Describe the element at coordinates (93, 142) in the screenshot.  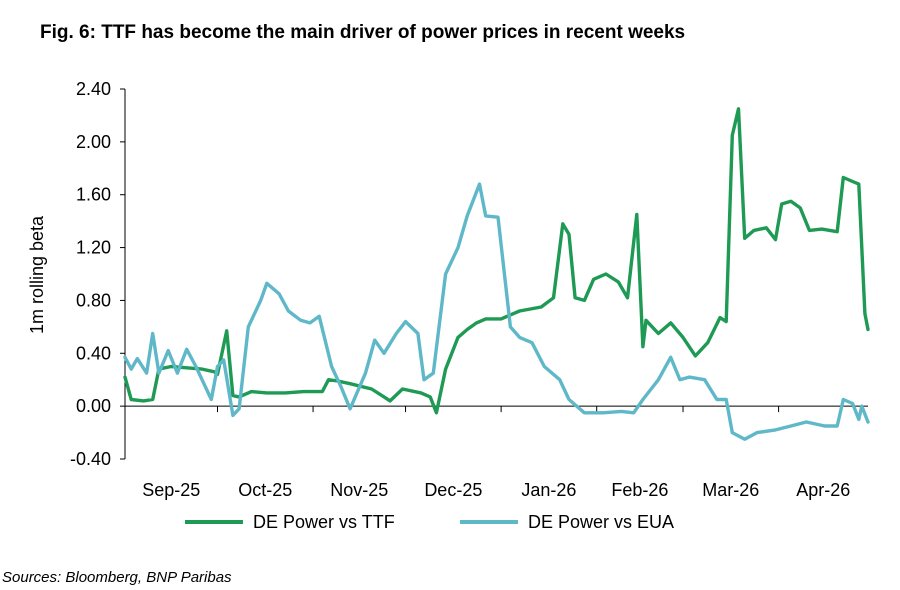
I see `y-tick-label: 2.00` at that location.